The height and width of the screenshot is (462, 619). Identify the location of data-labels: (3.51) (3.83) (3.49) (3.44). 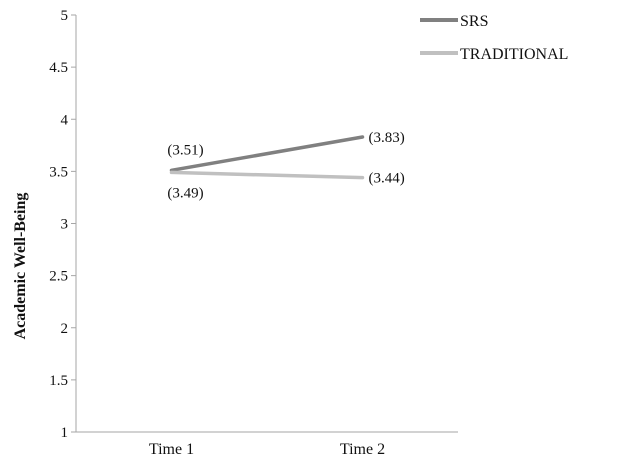
(285, 165).